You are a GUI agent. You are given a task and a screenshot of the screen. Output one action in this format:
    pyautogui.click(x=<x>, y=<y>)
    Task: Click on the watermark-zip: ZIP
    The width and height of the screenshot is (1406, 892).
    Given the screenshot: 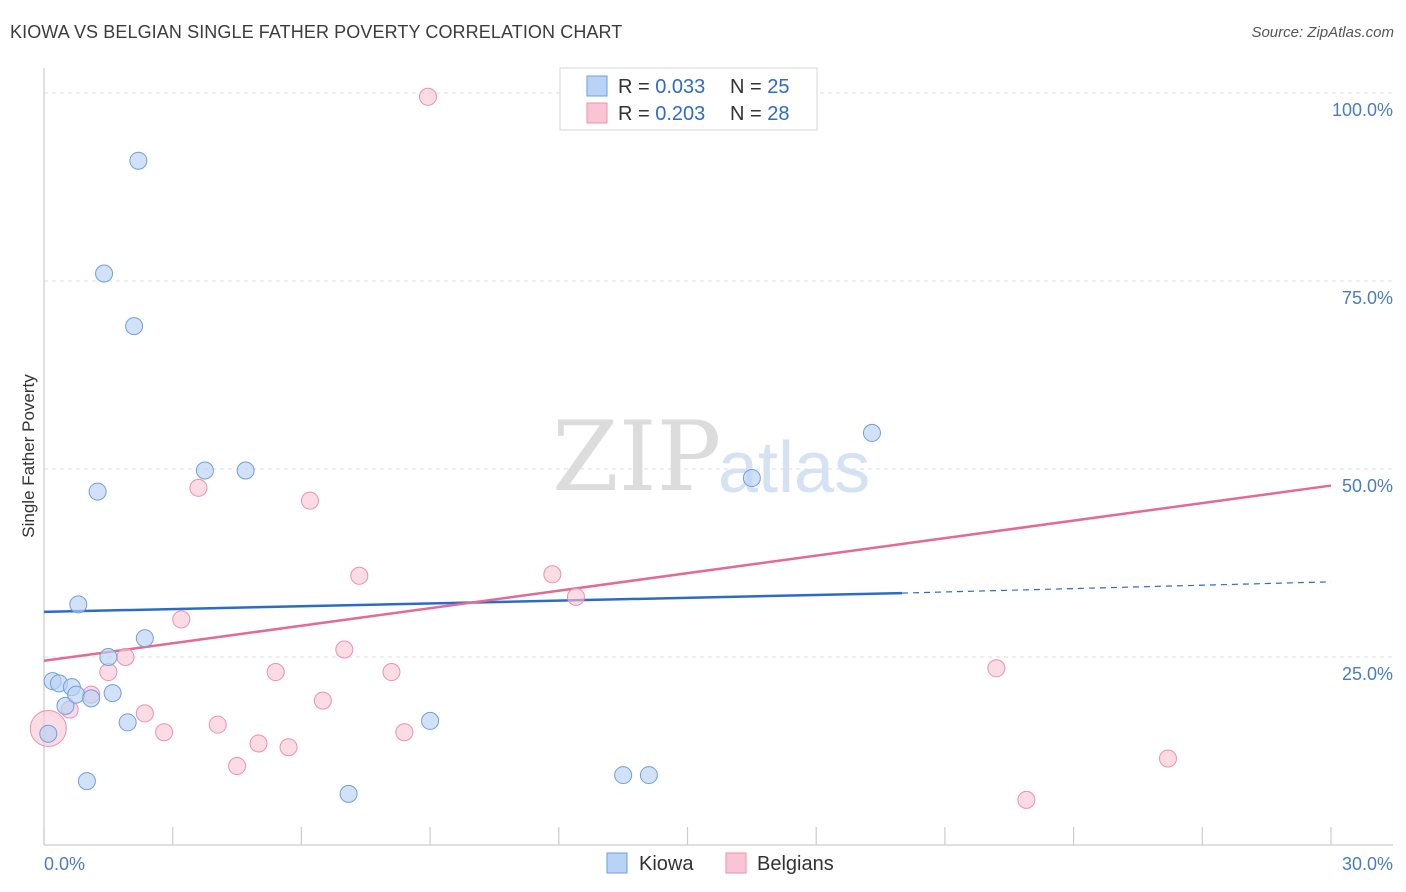 What is the action you would take?
    pyautogui.click(x=636, y=457)
    